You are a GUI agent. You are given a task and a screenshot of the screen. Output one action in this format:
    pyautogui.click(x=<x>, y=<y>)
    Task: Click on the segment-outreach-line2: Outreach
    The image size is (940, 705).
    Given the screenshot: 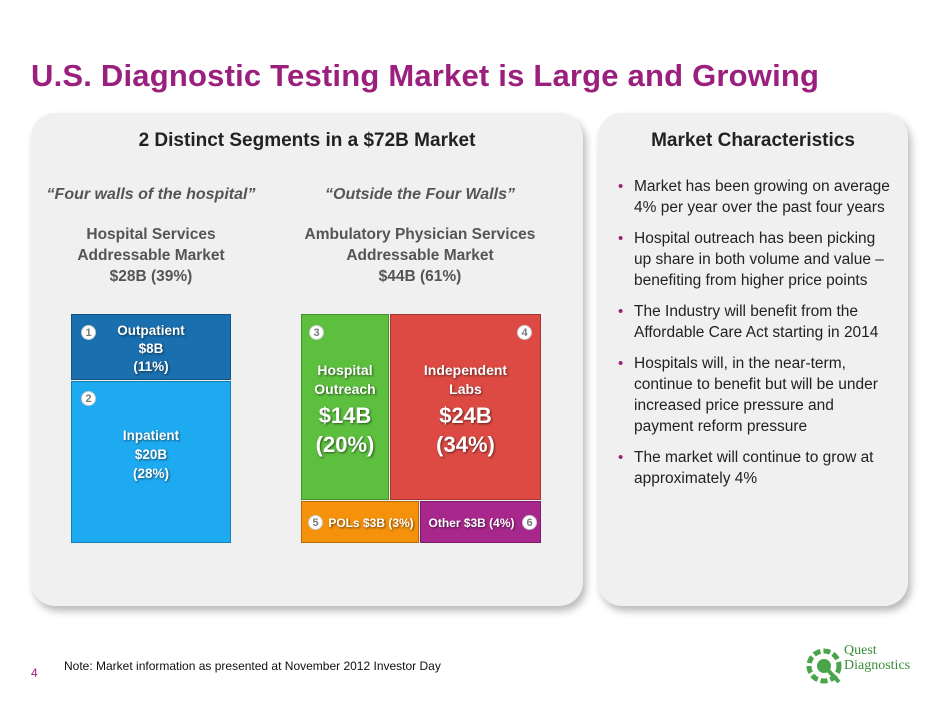 What is the action you would take?
    pyautogui.click(x=345, y=389)
    